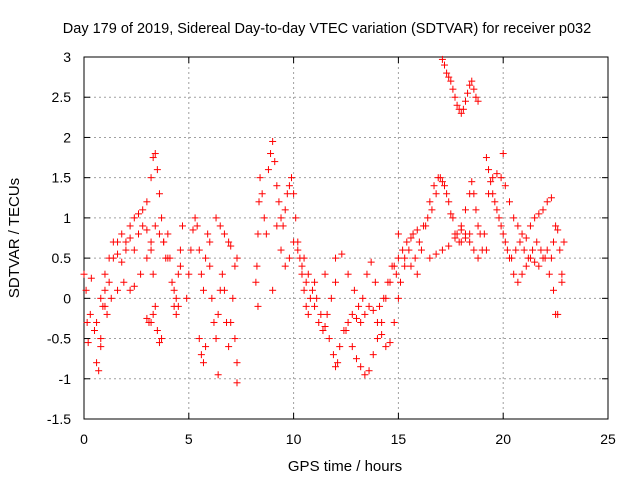 The height and width of the screenshot is (480, 640). Describe the element at coordinates (67, 137) in the screenshot. I see `y-tick-label: 2` at that location.